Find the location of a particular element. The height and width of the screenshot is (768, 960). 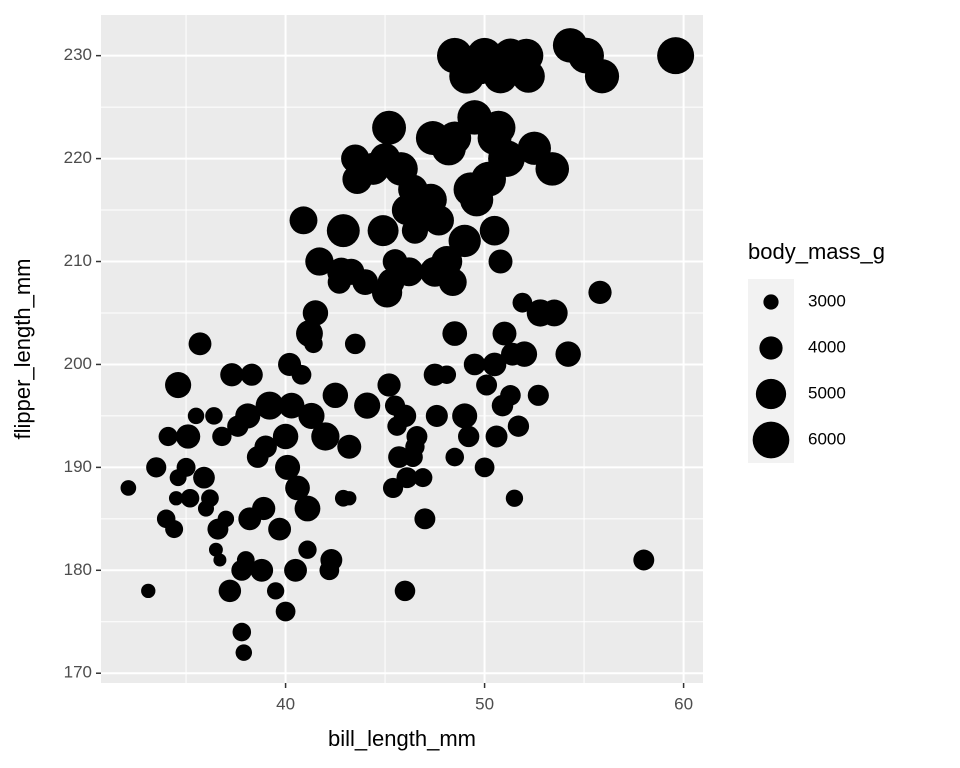

legend-label: 3000 is located at coordinates (827, 300).